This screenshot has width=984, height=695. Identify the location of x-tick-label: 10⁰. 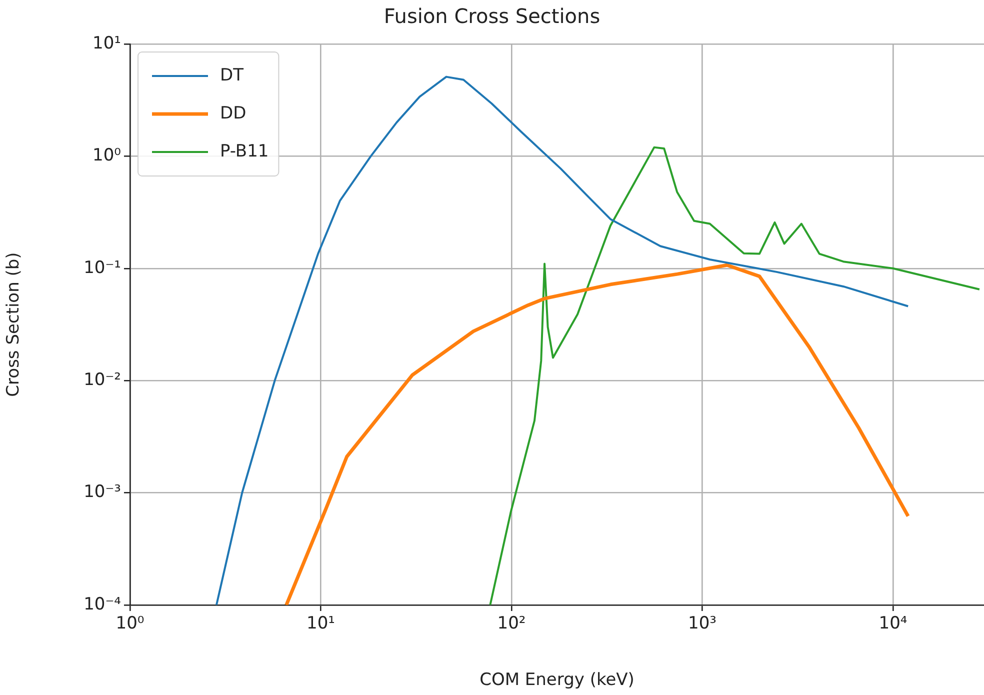
(130, 624).